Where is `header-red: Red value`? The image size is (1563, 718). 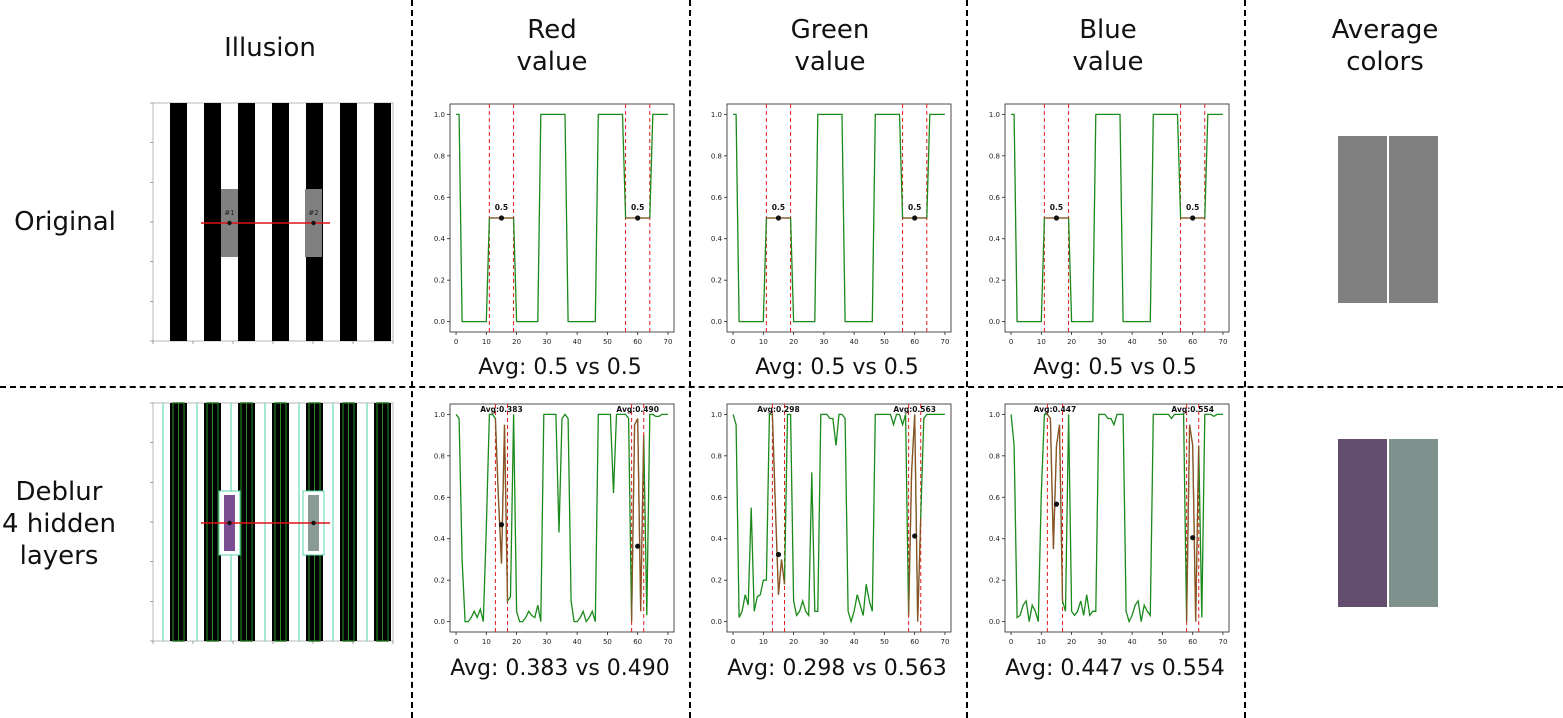 header-red: Red value is located at coordinates (552, 46).